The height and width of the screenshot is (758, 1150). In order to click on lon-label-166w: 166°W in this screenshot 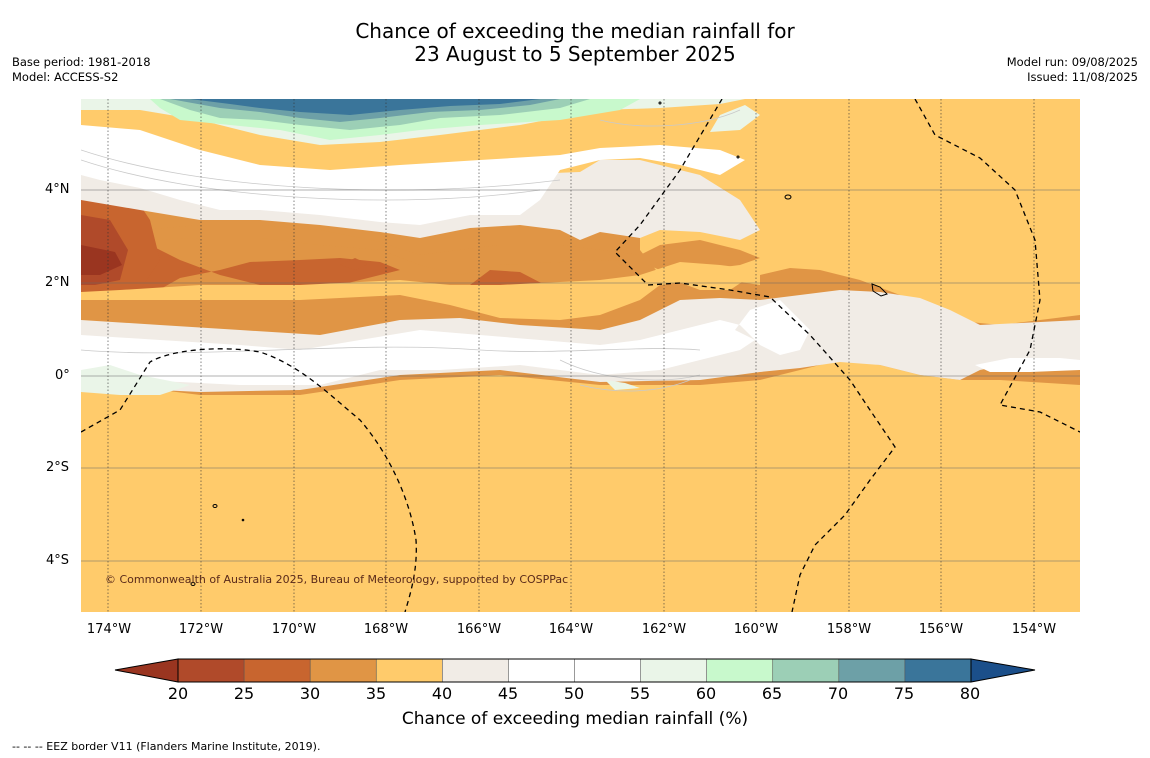, I will do `click(479, 629)`.